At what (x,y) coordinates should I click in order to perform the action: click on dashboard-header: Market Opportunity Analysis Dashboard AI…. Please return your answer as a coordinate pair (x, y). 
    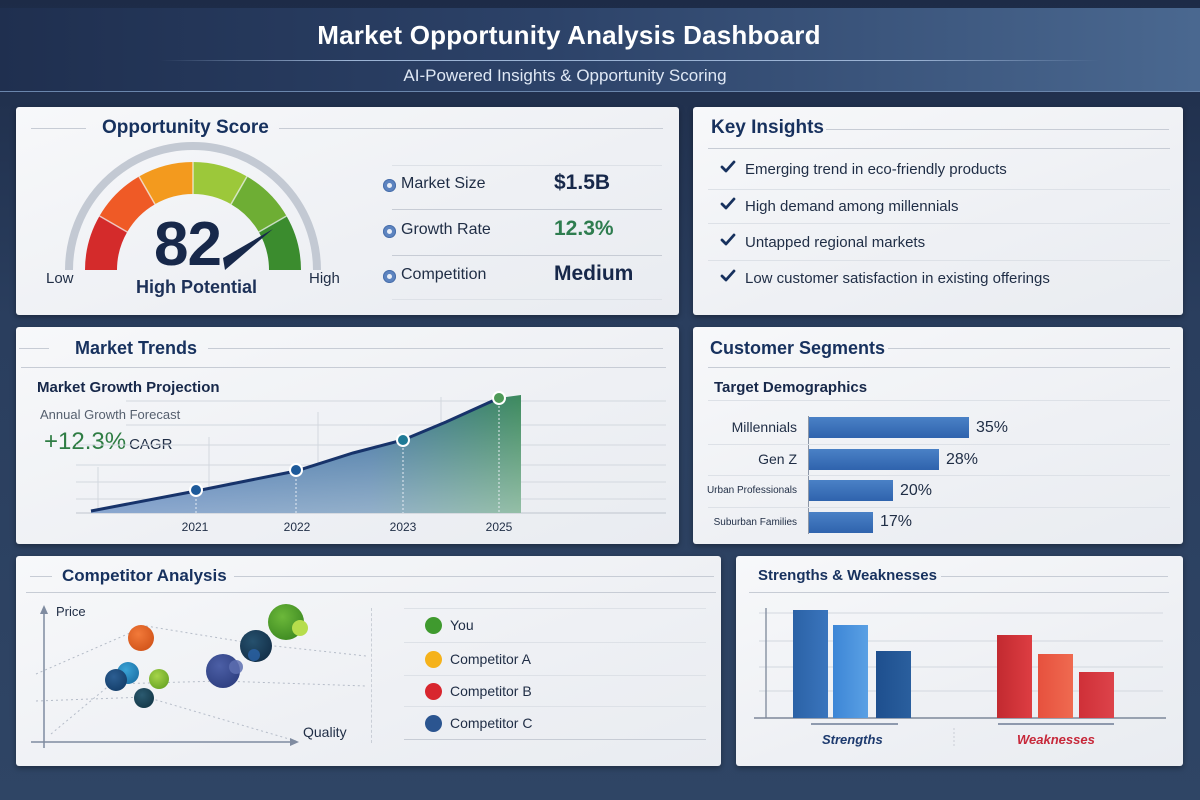
    Looking at the image, I should click on (600, 50).